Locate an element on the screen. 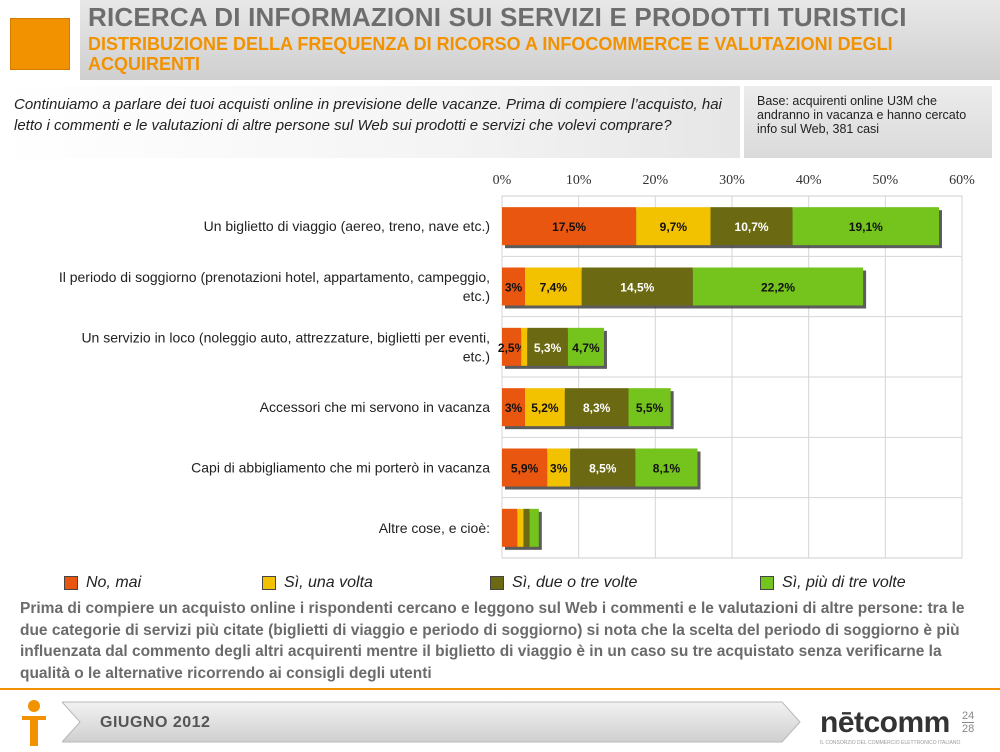 The image size is (1000, 752). bar-data-label: 14,5% is located at coordinates (637, 288).